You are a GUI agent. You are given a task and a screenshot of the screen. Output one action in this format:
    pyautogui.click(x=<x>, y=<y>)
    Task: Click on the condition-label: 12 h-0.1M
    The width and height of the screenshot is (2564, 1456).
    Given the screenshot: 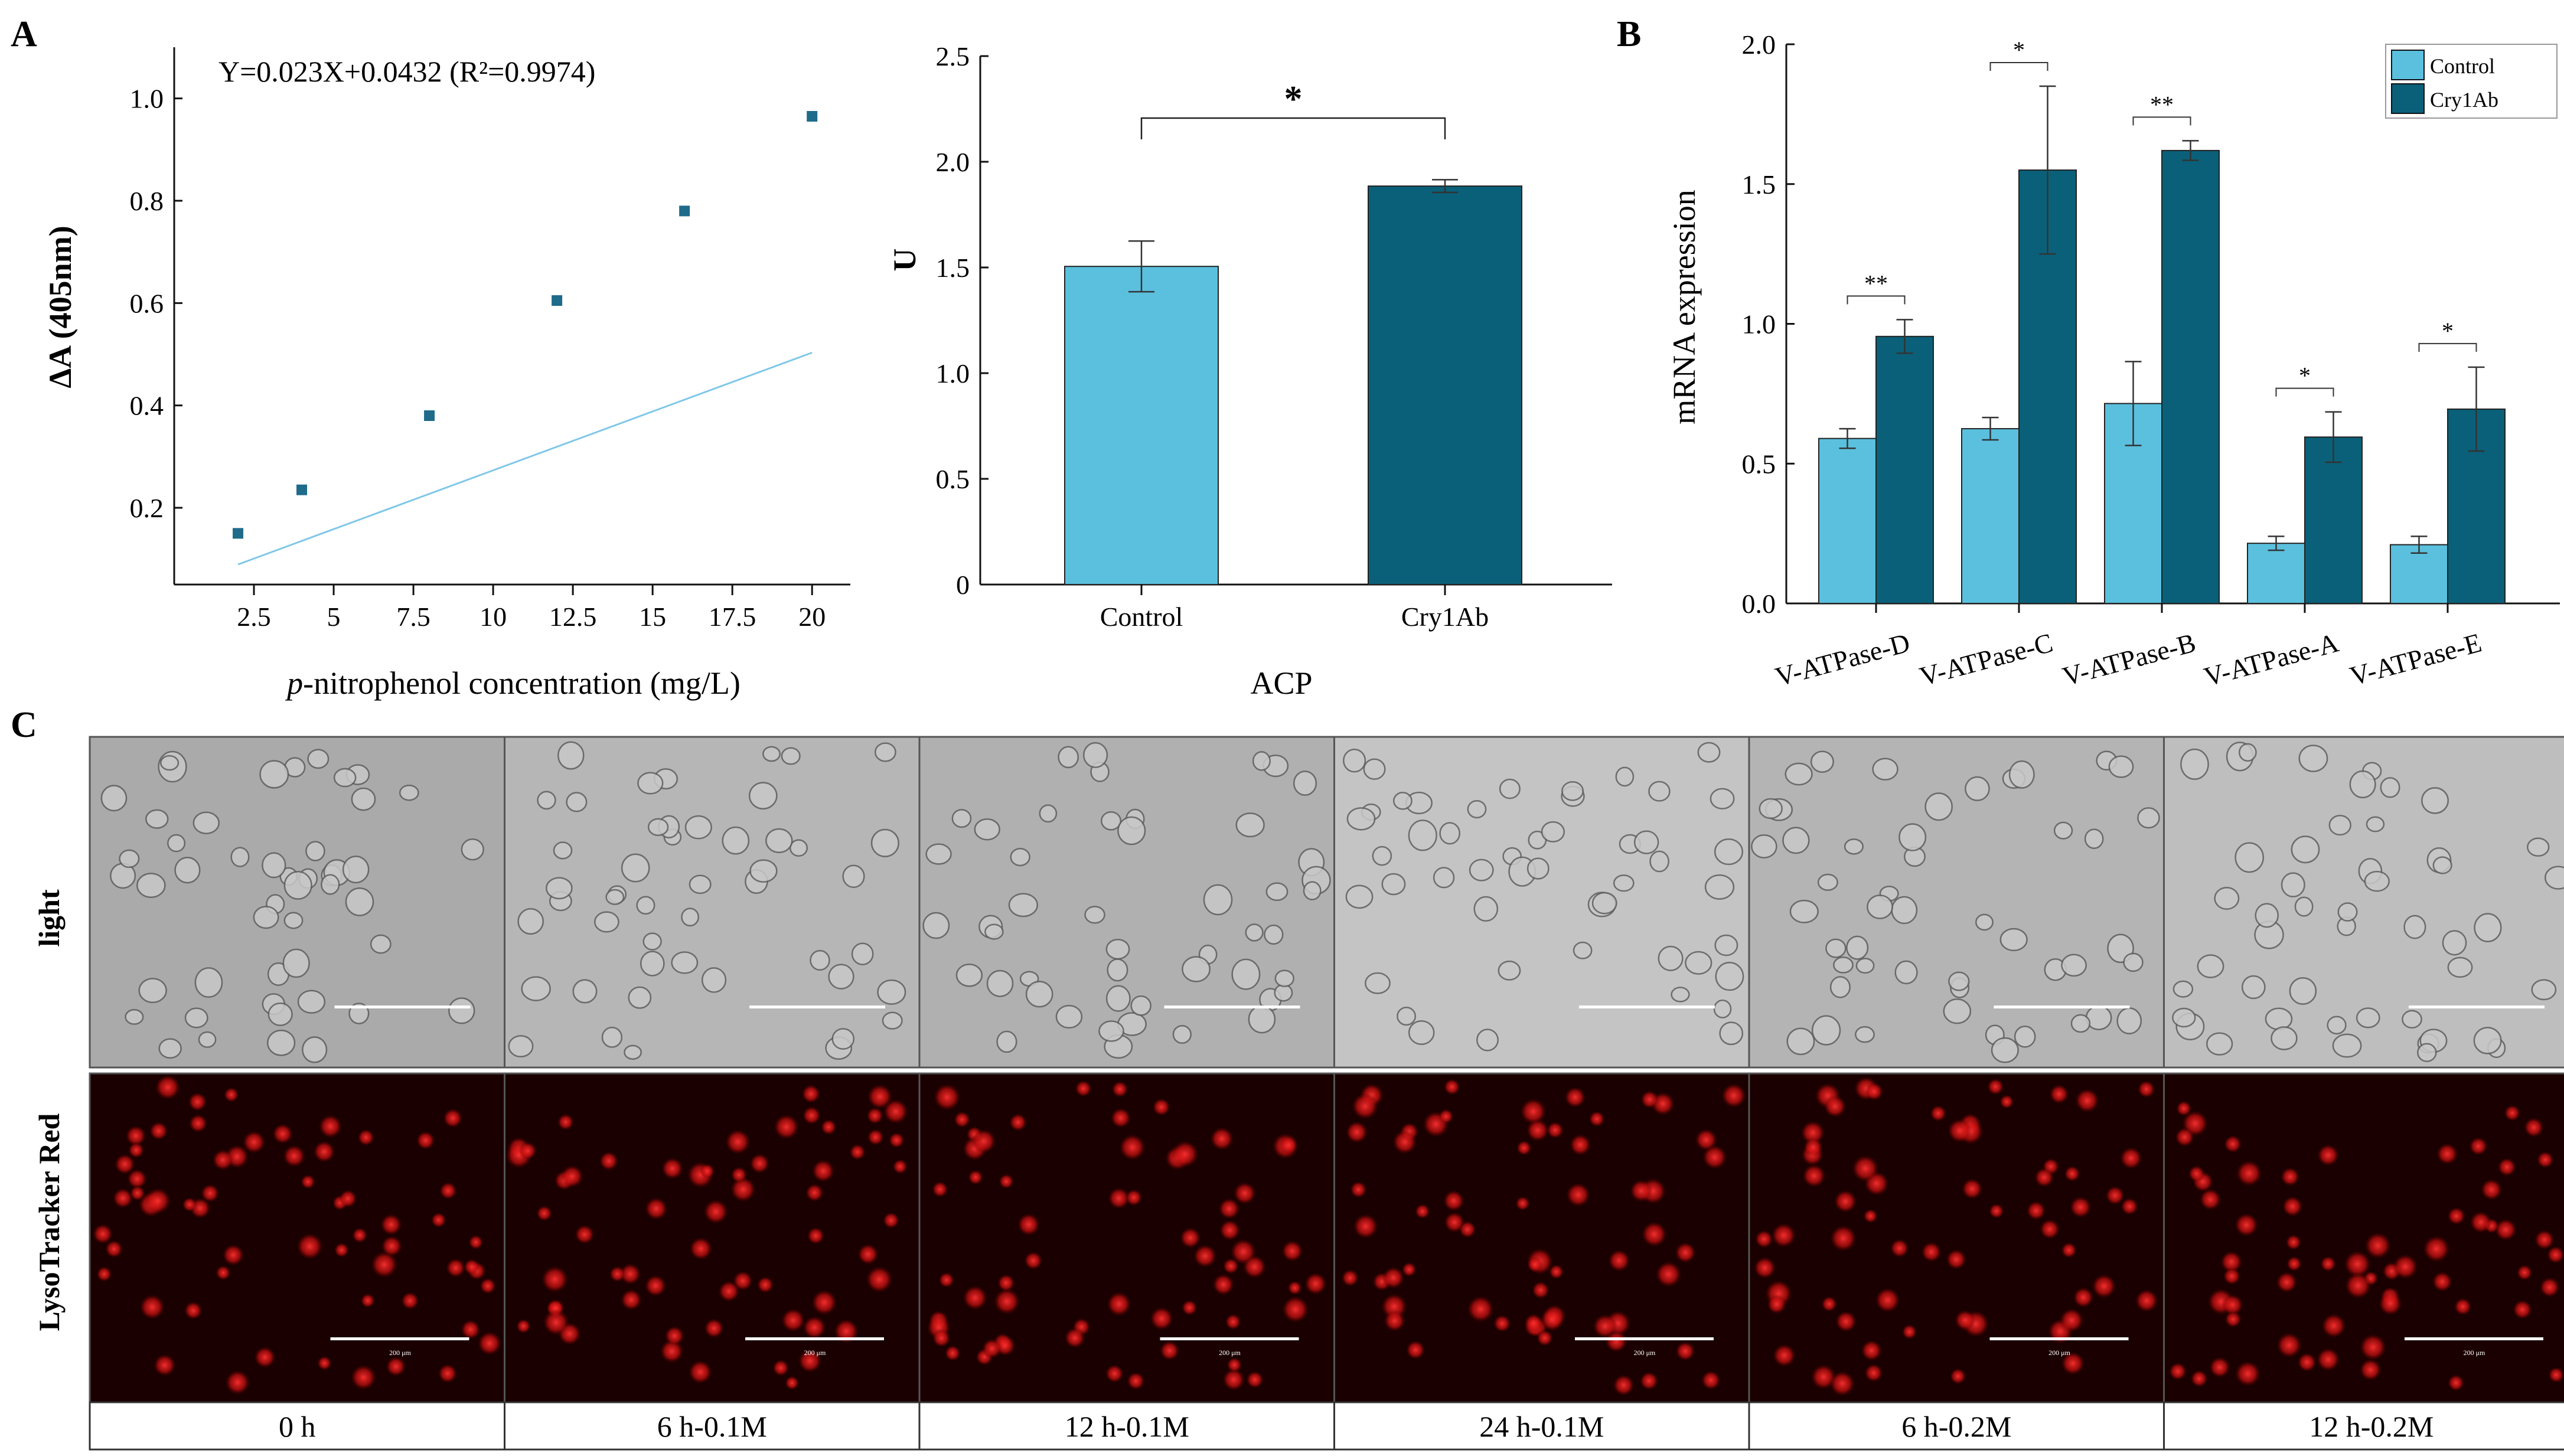 What is the action you would take?
    pyautogui.click(x=1127, y=1426)
    